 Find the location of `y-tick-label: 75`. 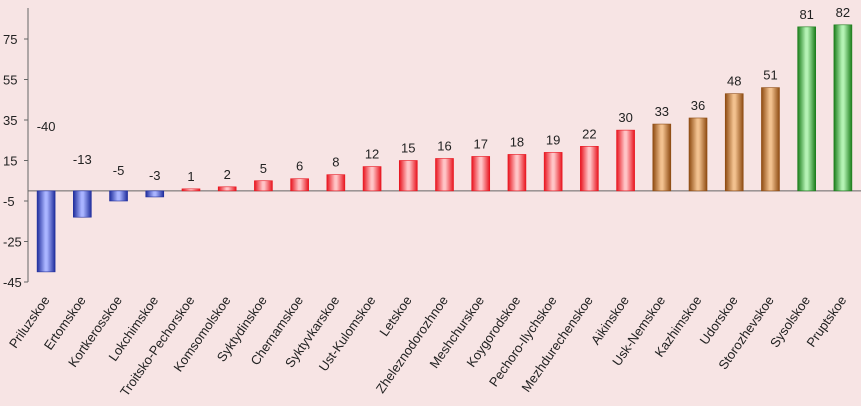

y-tick-label: 75 is located at coordinates (10, 39).